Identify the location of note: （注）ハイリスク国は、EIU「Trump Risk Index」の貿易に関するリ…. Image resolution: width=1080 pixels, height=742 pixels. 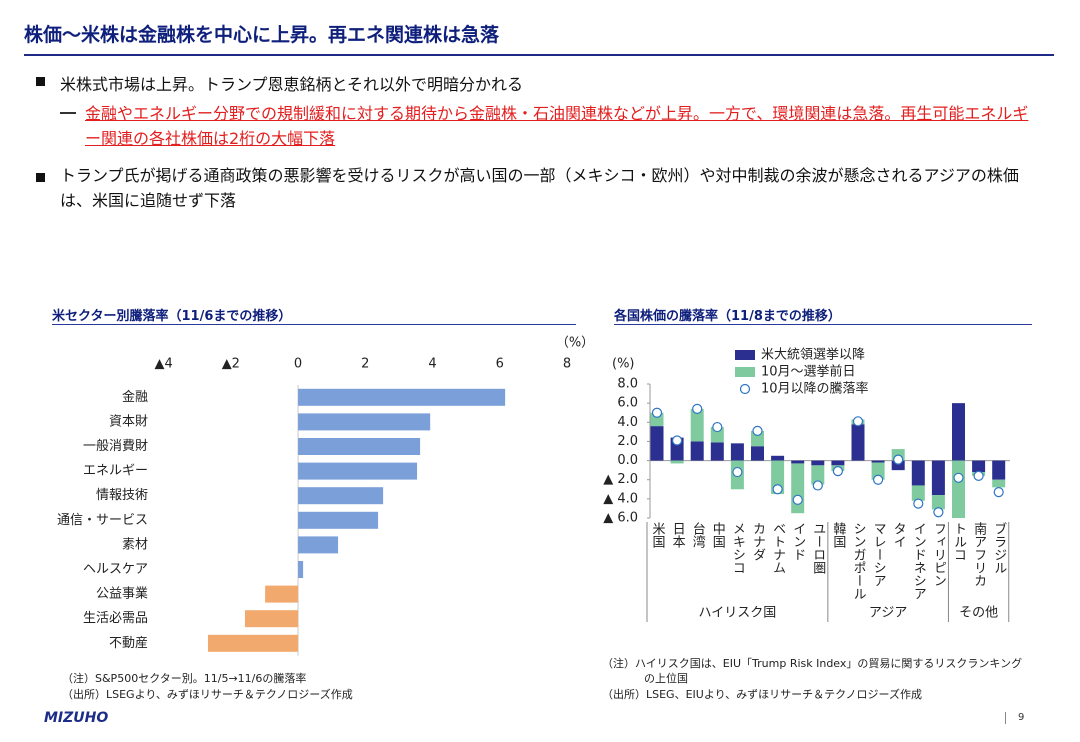
(812, 671).